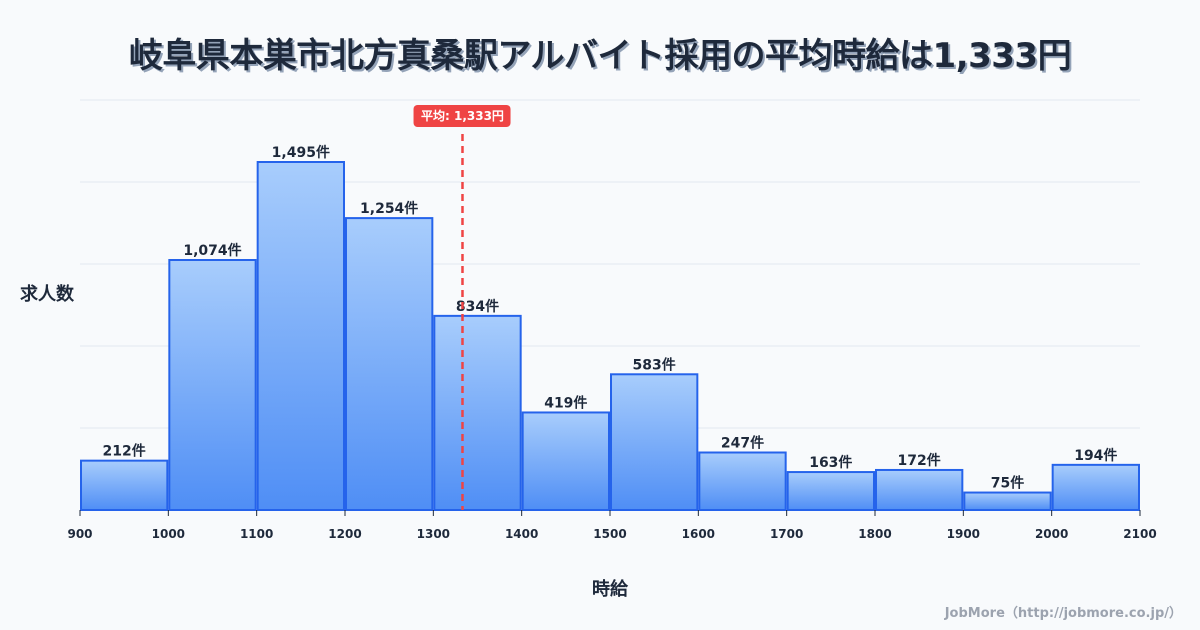 This screenshot has width=1200, height=630. I want to click on bar-value-label: 583件, so click(654, 364).